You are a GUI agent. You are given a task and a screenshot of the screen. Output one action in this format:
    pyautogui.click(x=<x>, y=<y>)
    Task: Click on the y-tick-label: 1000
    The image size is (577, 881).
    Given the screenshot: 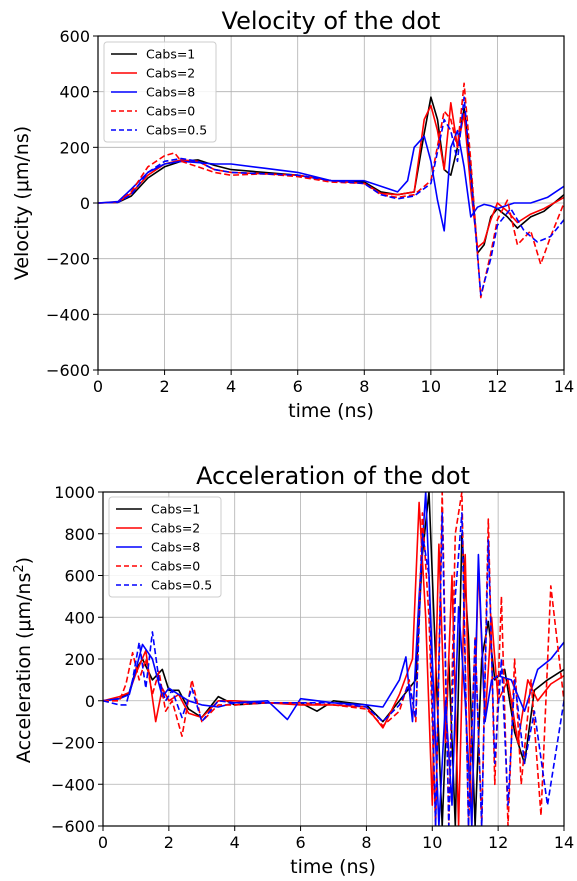 What is the action you would take?
    pyautogui.click(x=74, y=492)
    